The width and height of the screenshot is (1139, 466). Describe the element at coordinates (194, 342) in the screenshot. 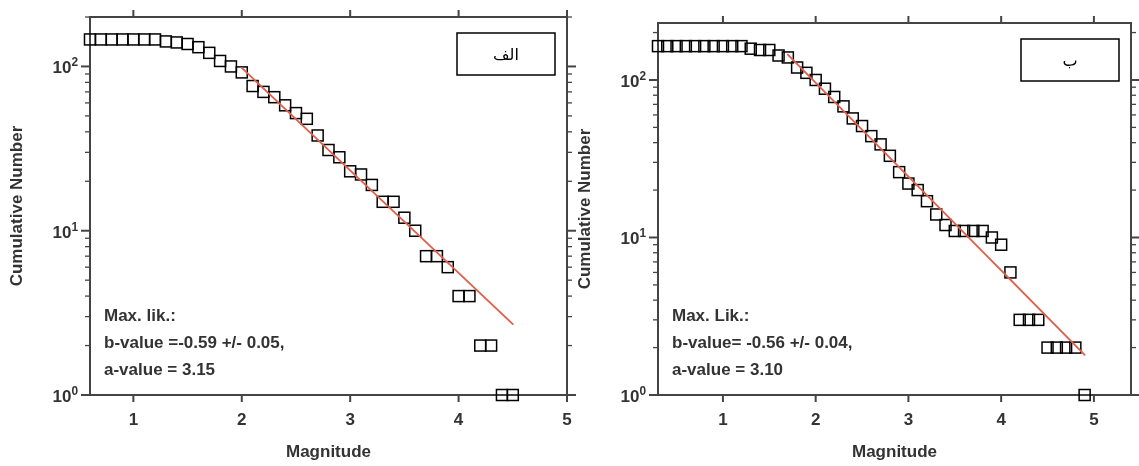

I see `annotation: Max. lik.: b-value =-0.59 +/- 0.05, a-value = 3.15` at that location.